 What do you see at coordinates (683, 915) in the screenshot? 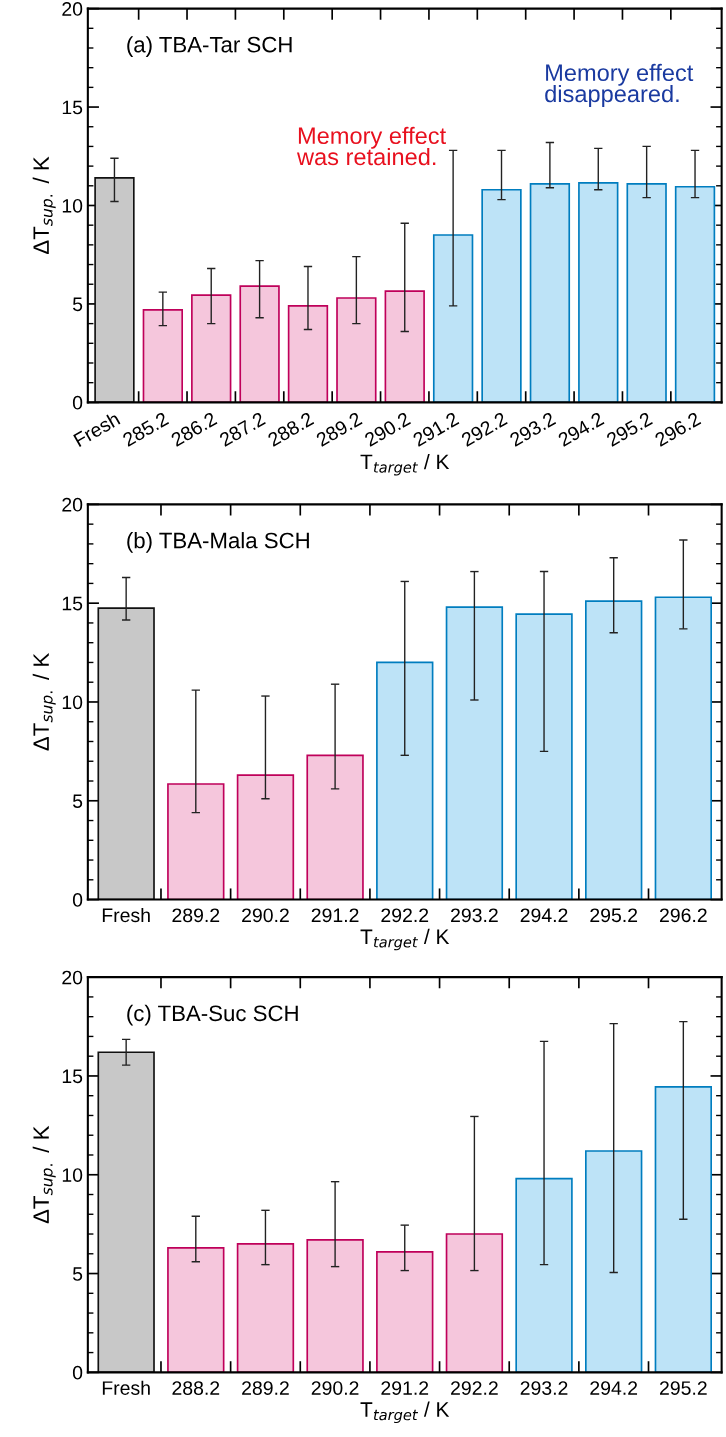
I see `x-tick-label: 296.2` at bounding box center [683, 915].